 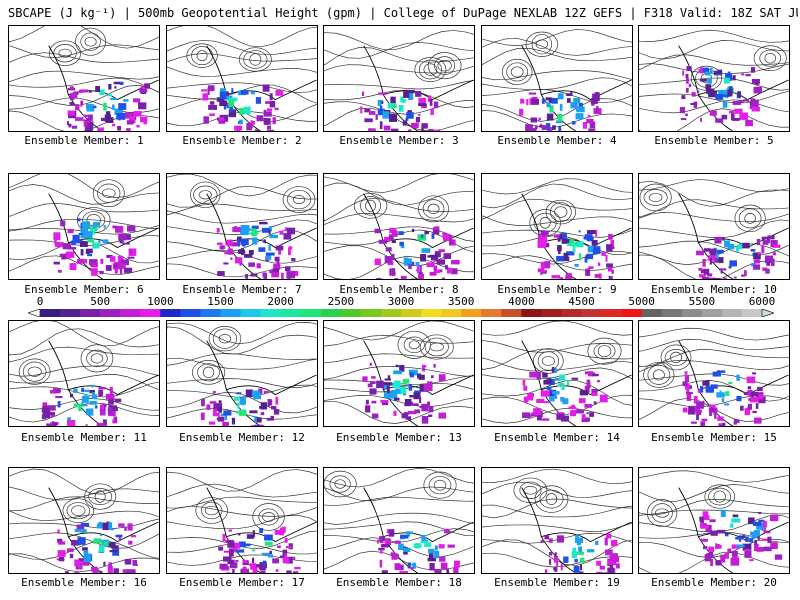 What do you see at coordinates (581, 301) in the screenshot?
I see `colorbar-tick-label: 4500` at bounding box center [581, 301].